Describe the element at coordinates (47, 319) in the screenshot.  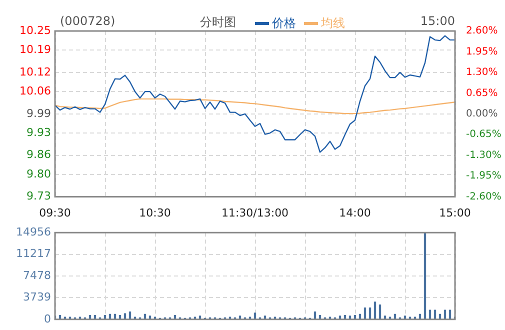
I see `y-tick-label: 0` at that location.